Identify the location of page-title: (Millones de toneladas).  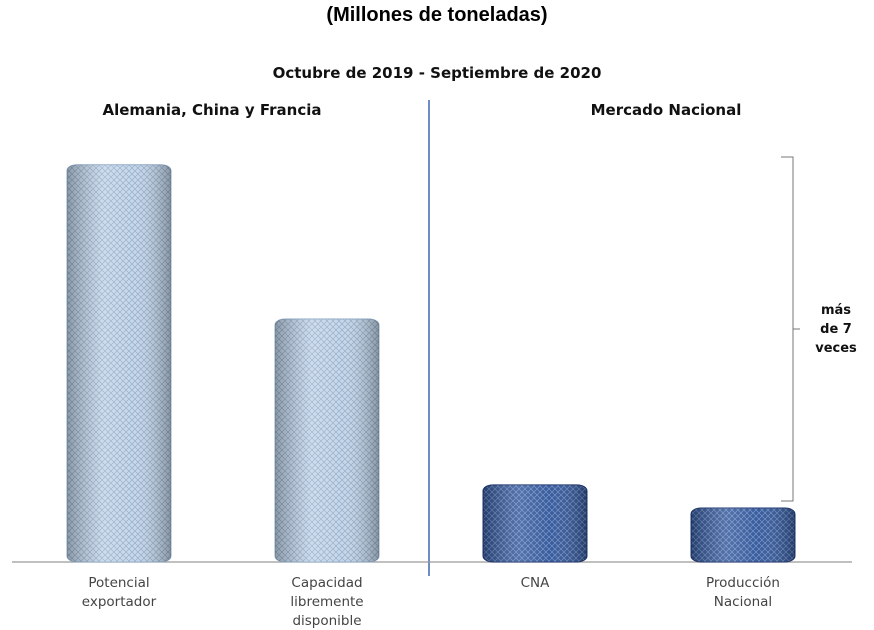
(437, 15).